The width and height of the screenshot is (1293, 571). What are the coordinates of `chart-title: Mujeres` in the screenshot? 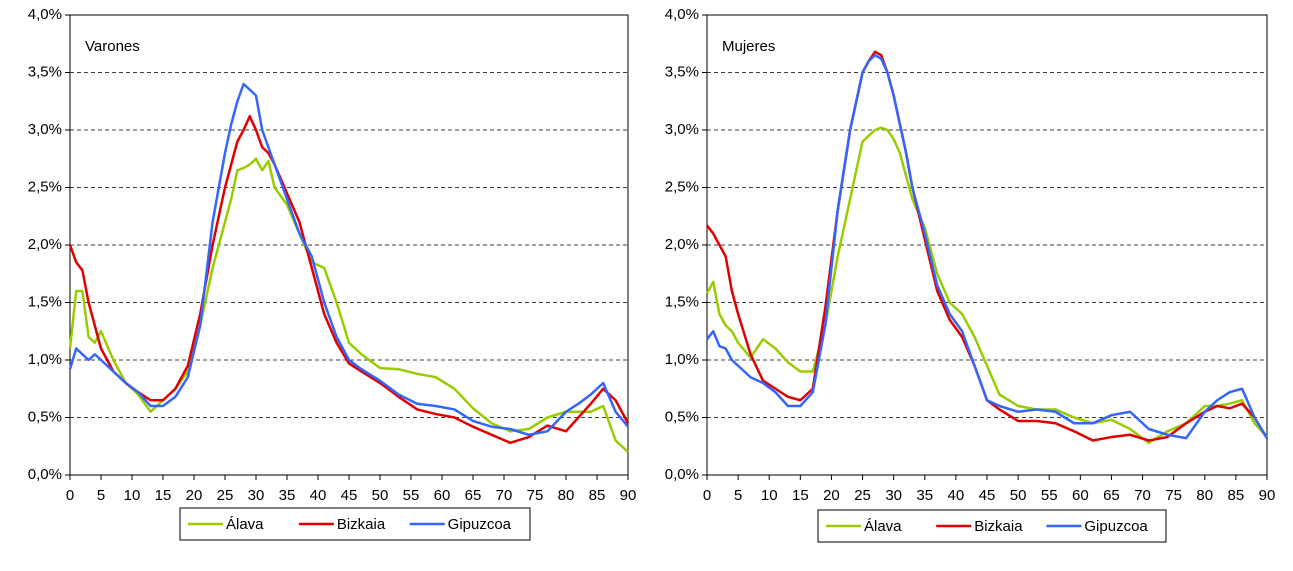 It's located at (748, 46).